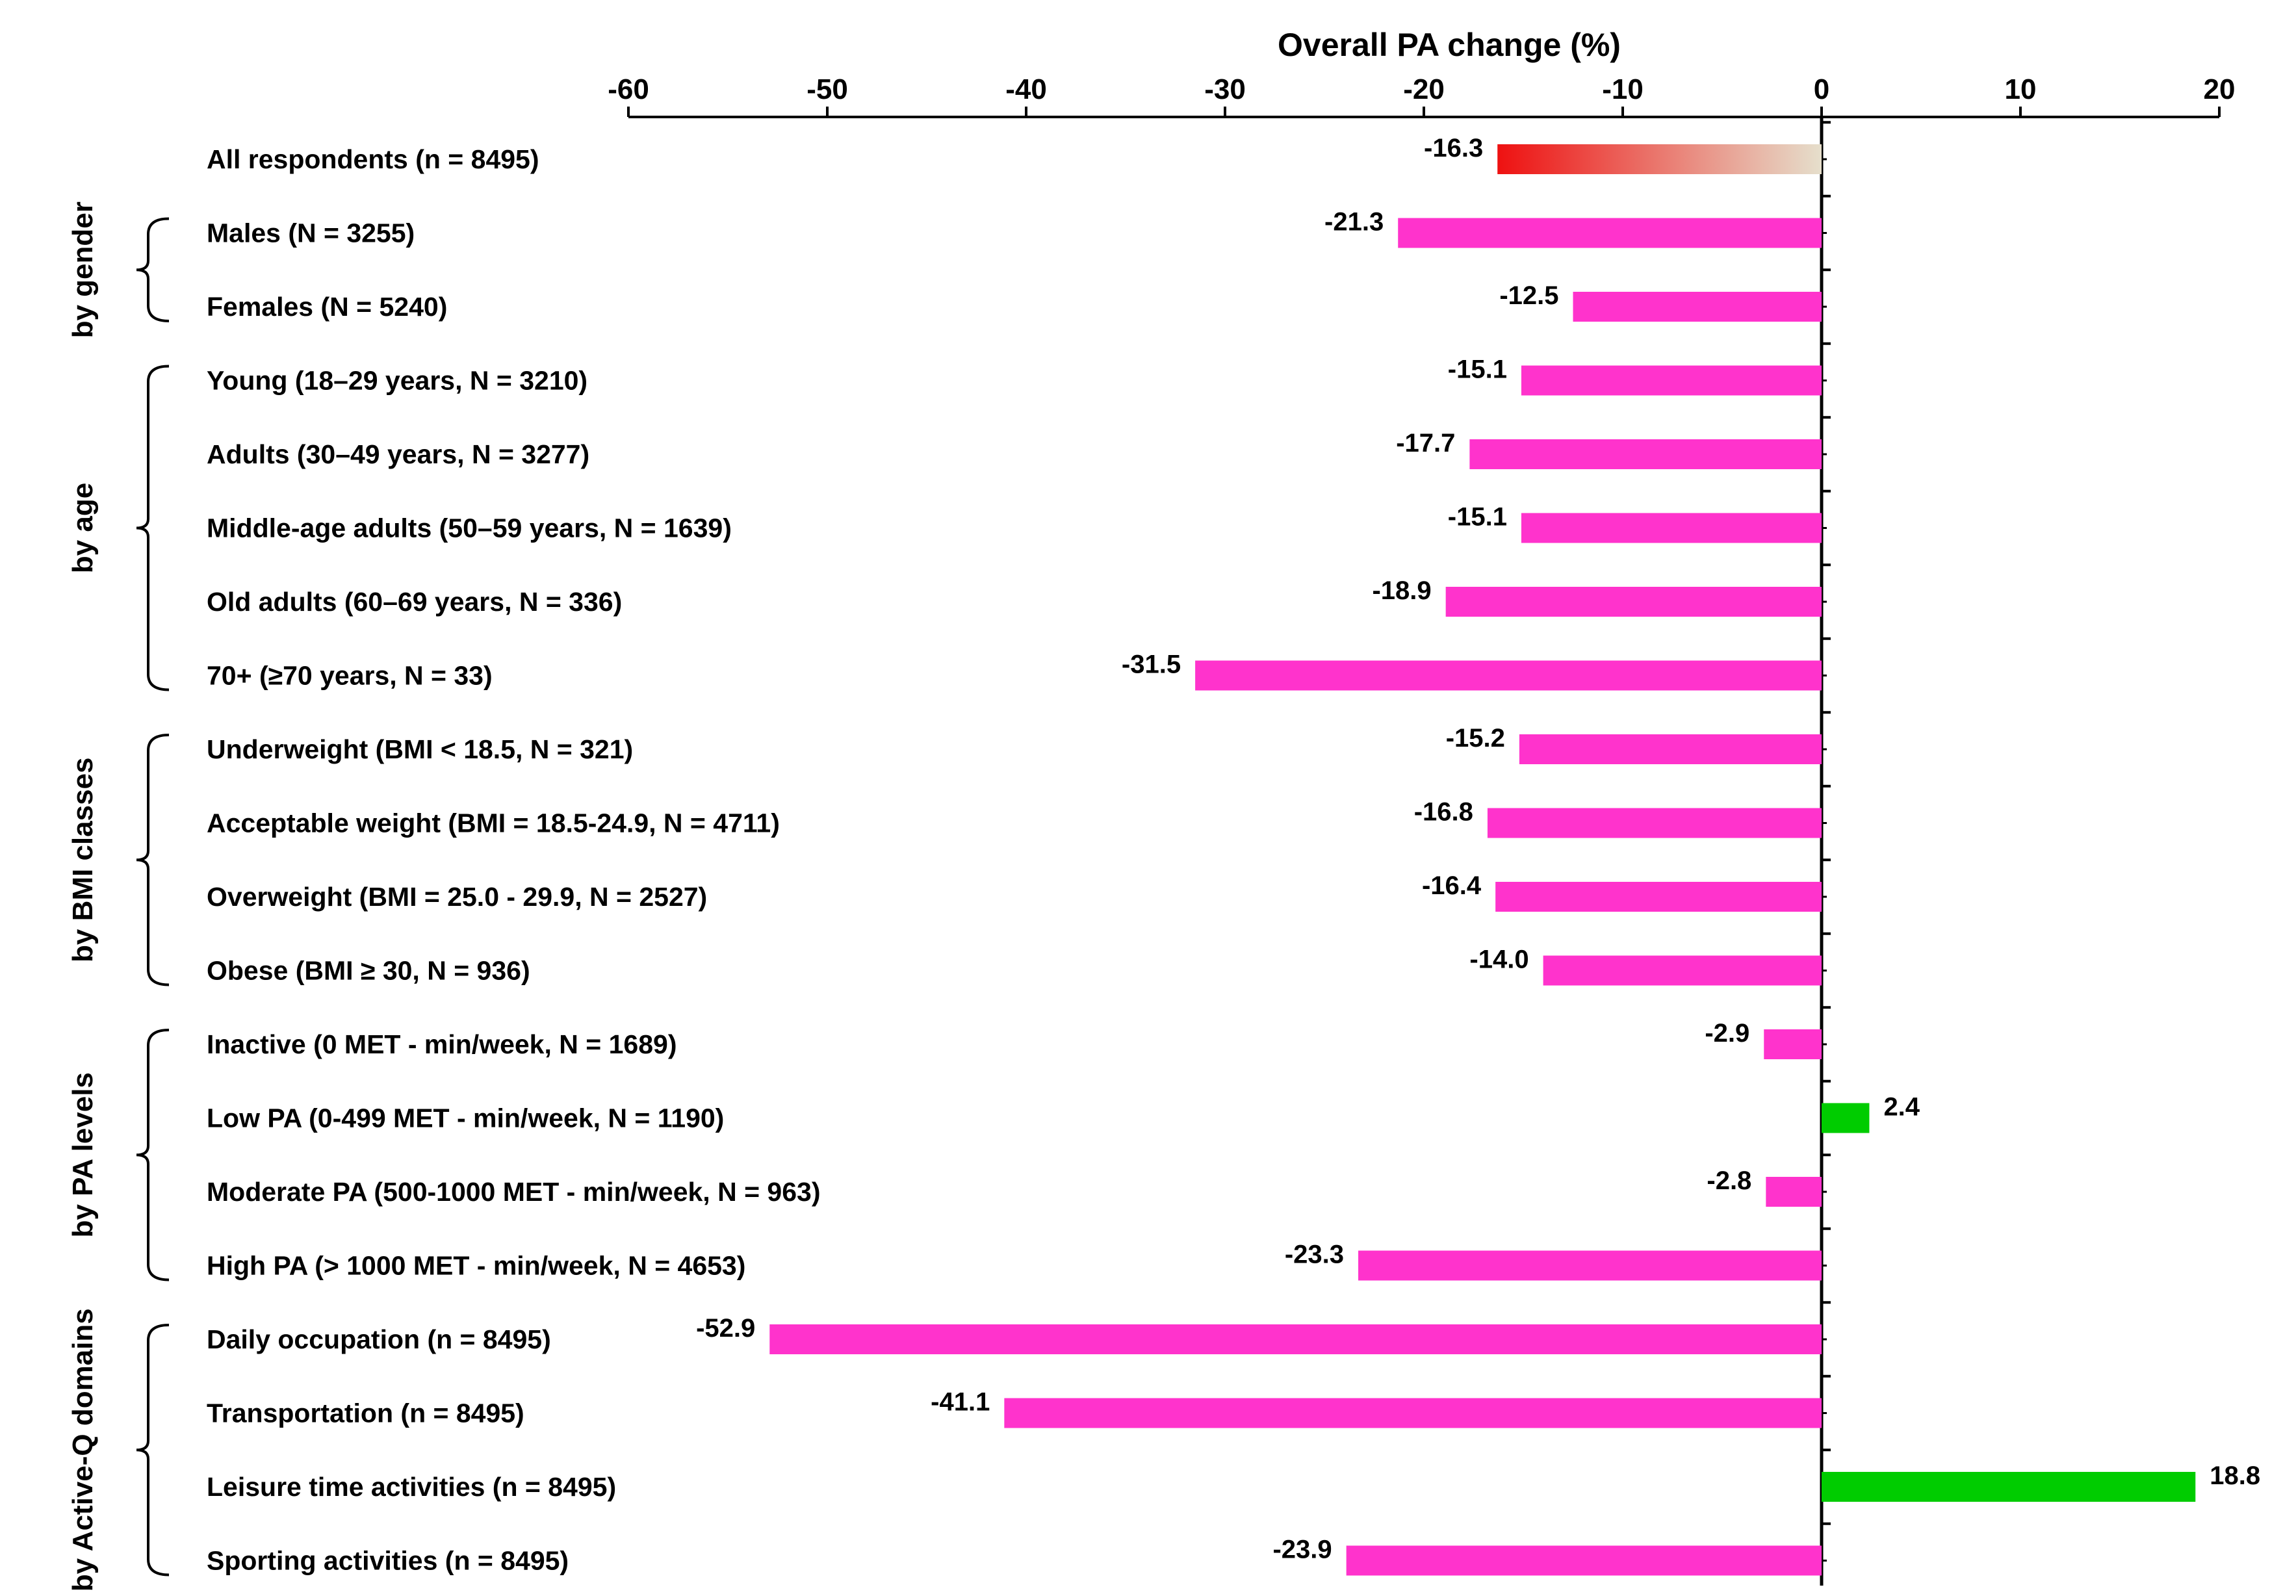 This screenshot has height=1596, width=2296. What do you see at coordinates (457, 897) in the screenshot?
I see `category-label: Overweight (BMI = 25.0 - 29.9, N = 2527)` at bounding box center [457, 897].